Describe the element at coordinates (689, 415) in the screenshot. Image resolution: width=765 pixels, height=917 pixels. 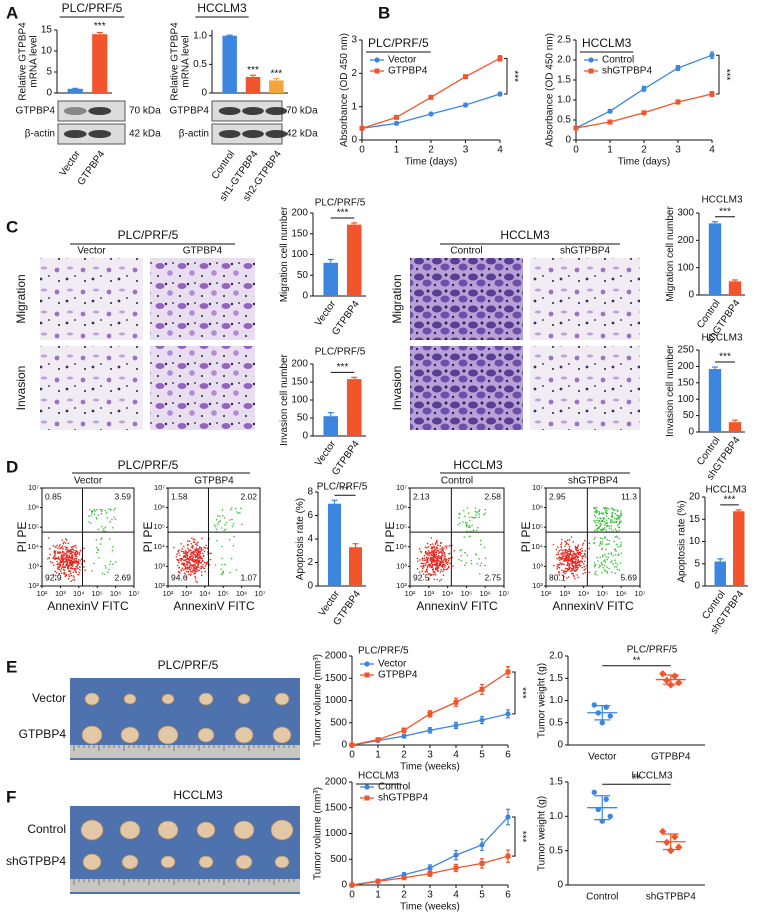
I see `y-tick-label: 50` at that location.